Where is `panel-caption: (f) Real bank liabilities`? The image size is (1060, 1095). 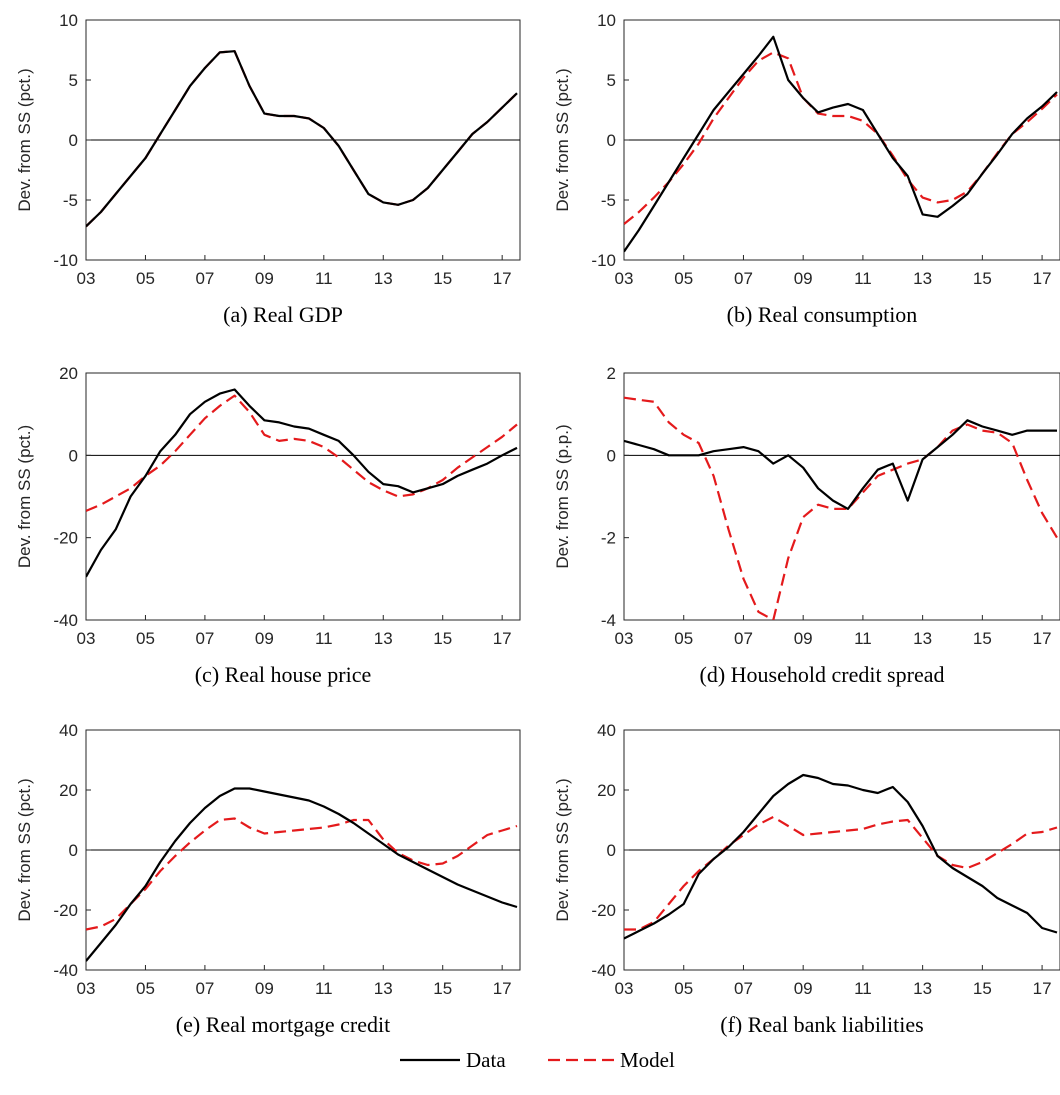
panel-caption: (f) Real bank liabilities is located at coordinates (821, 1024).